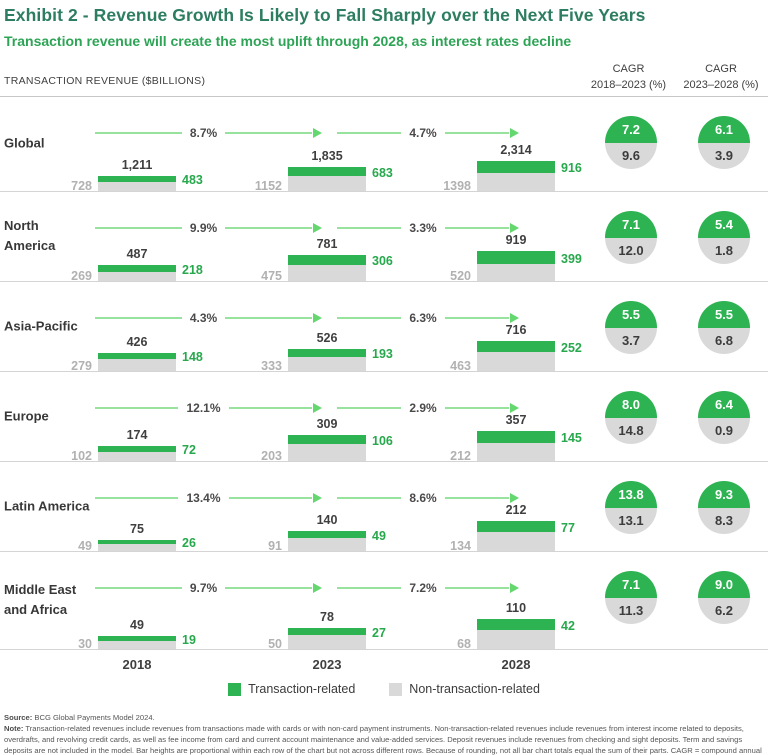  I want to click on source-label: Source:, so click(18, 717).